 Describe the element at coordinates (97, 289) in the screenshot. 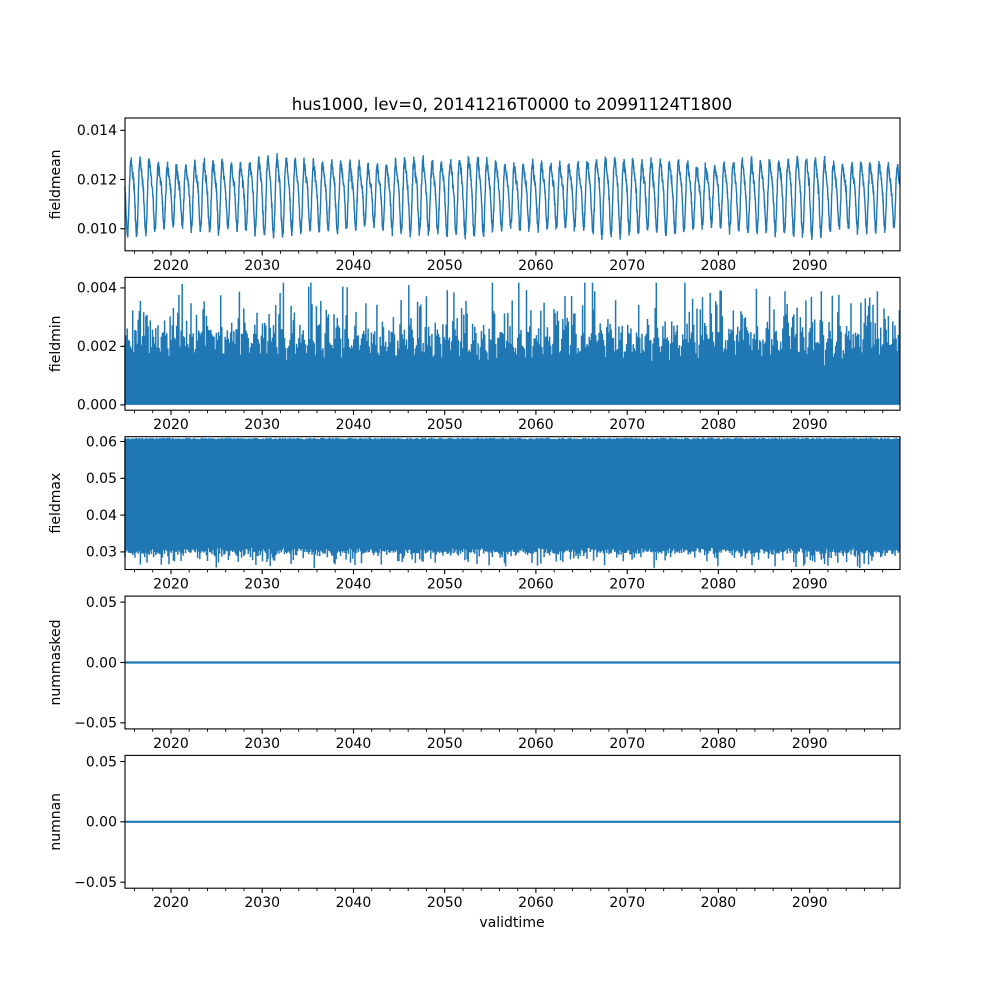

I see `y-tick-label: 0.004` at that location.